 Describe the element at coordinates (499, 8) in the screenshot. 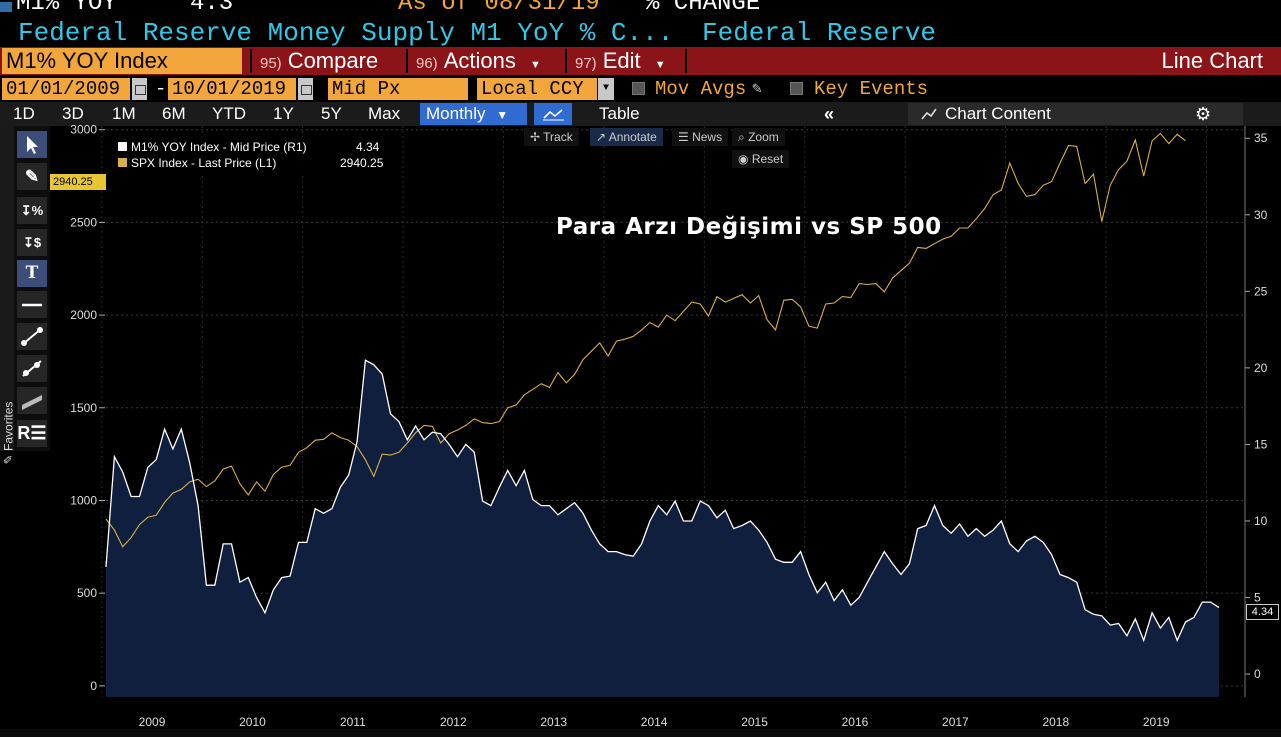

I see `as-of-date: As of 08/31/19` at that location.